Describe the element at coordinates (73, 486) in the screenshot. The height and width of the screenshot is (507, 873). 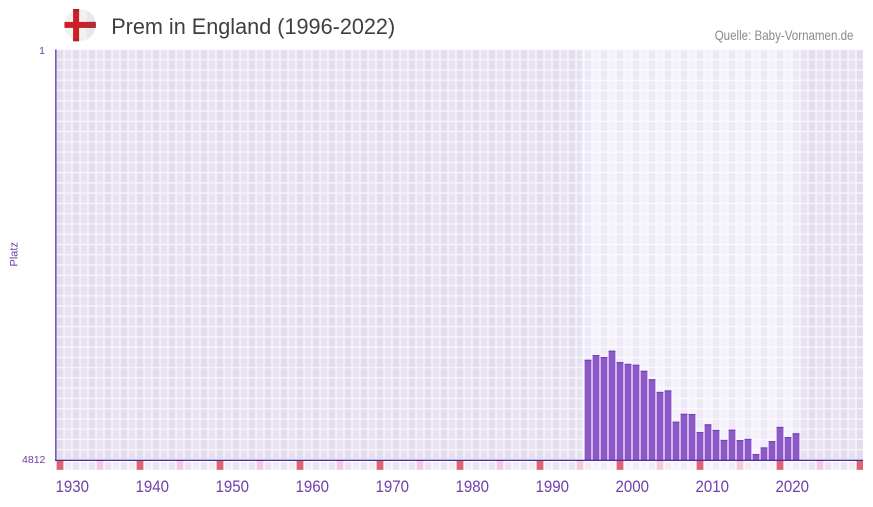
I see `svg-text: 1930` at that location.